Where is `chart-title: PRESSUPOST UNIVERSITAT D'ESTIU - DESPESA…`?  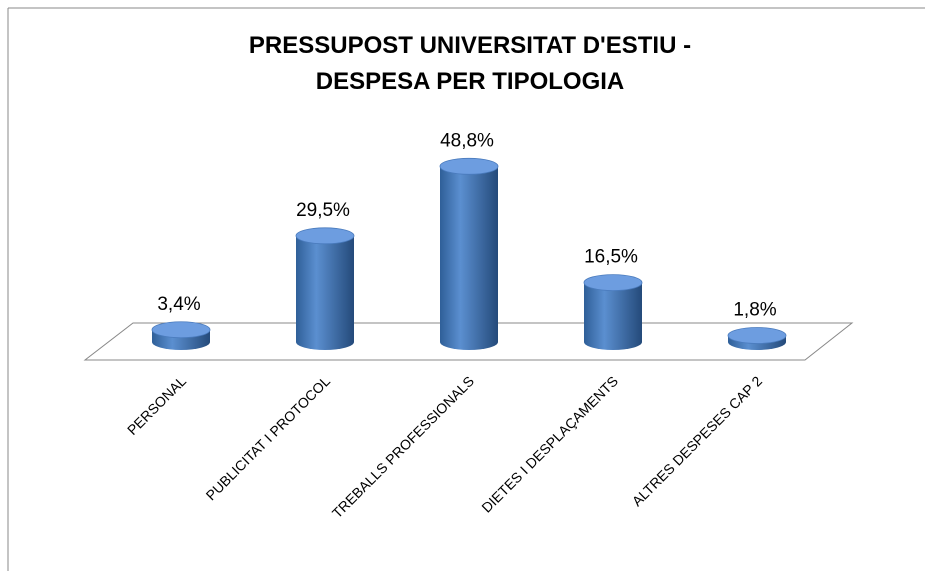 chart-title: PRESSUPOST UNIVERSITAT D'ESTIU - DESPESA… is located at coordinates (470, 63).